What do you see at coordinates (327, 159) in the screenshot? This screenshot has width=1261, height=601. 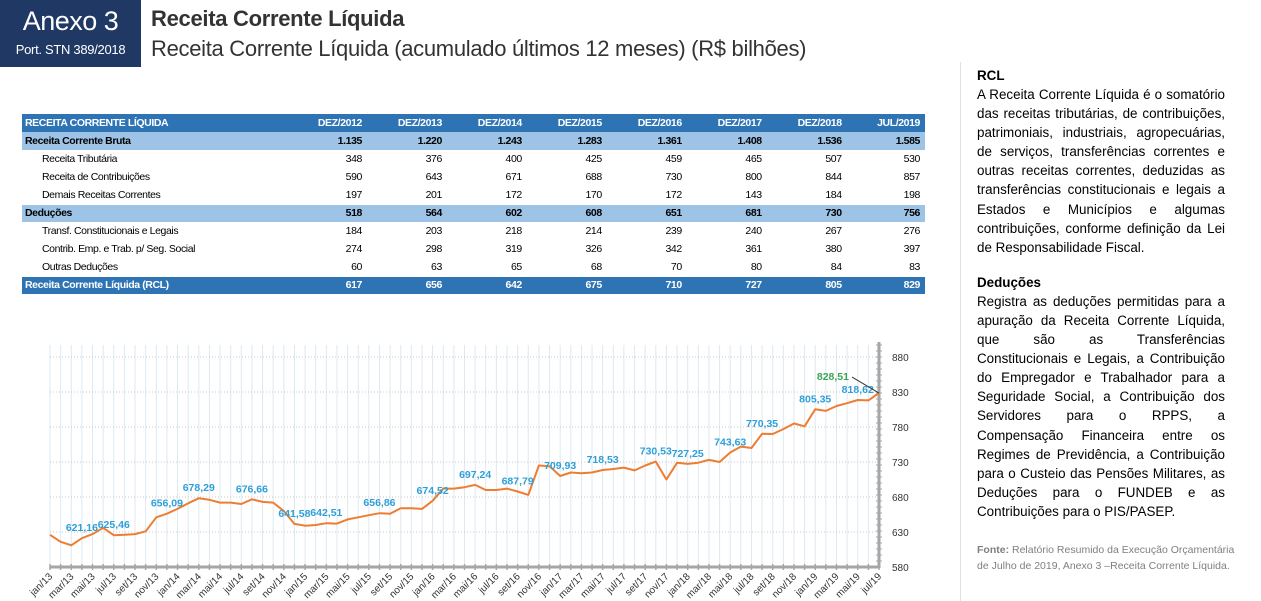 I see `table-cell: 348` at bounding box center [327, 159].